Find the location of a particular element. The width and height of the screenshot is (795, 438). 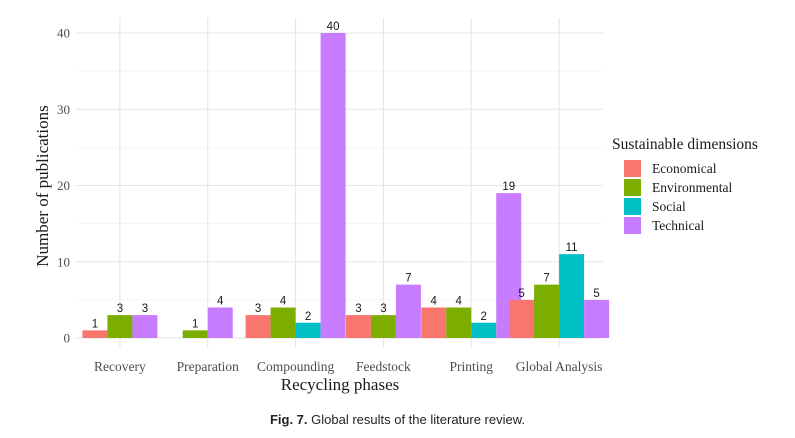

data-label: 19 is located at coordinates (508, 187).